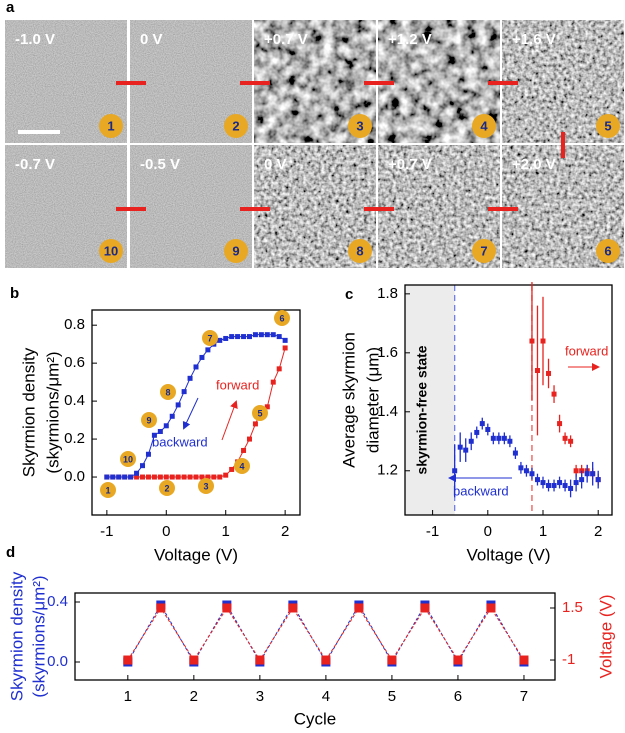 The image size is (625, 733). What do you see at coordinates (568, 659) in the screenshot?
I see `y2-tick-label: -1` at bounding box center [568, 659].